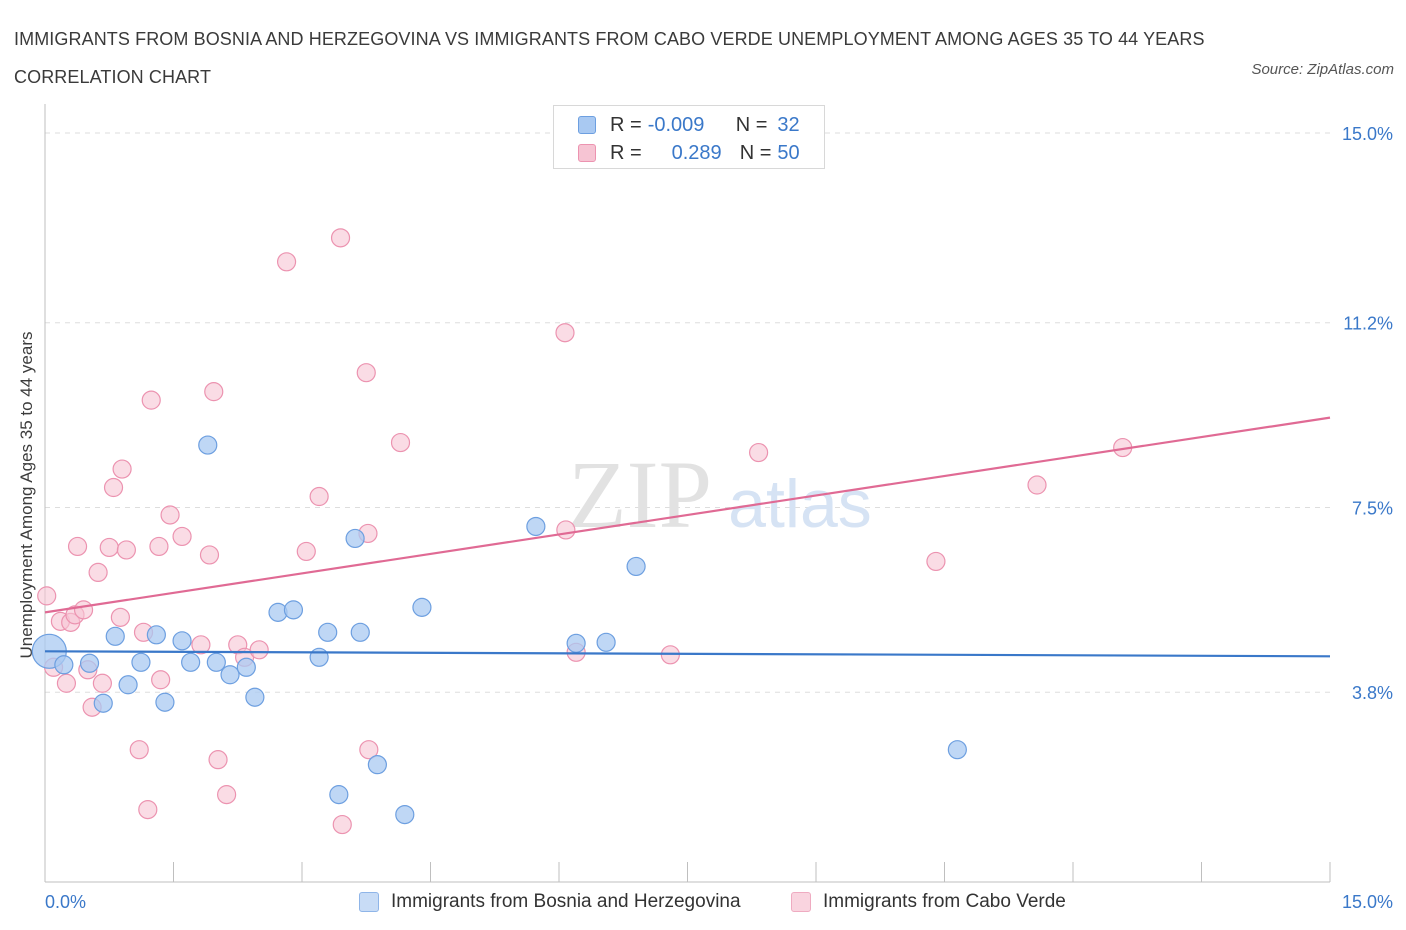 The image size is (1406, 930). I want to click on bottom-legend-swatch-blue, so click(369, 902).